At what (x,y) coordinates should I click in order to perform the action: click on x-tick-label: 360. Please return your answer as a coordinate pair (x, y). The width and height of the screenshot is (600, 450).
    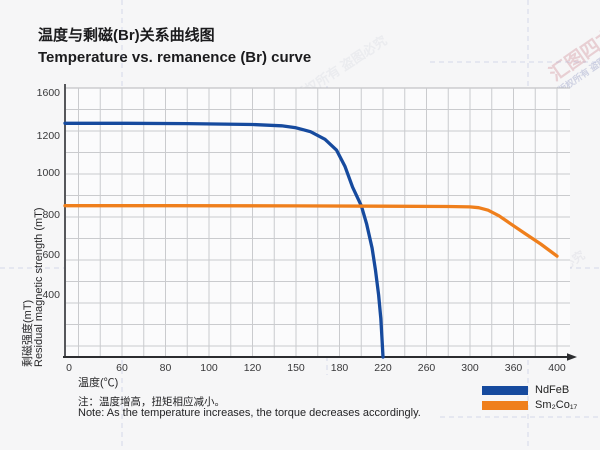
    Looking at the image, I should click on (513, 368).